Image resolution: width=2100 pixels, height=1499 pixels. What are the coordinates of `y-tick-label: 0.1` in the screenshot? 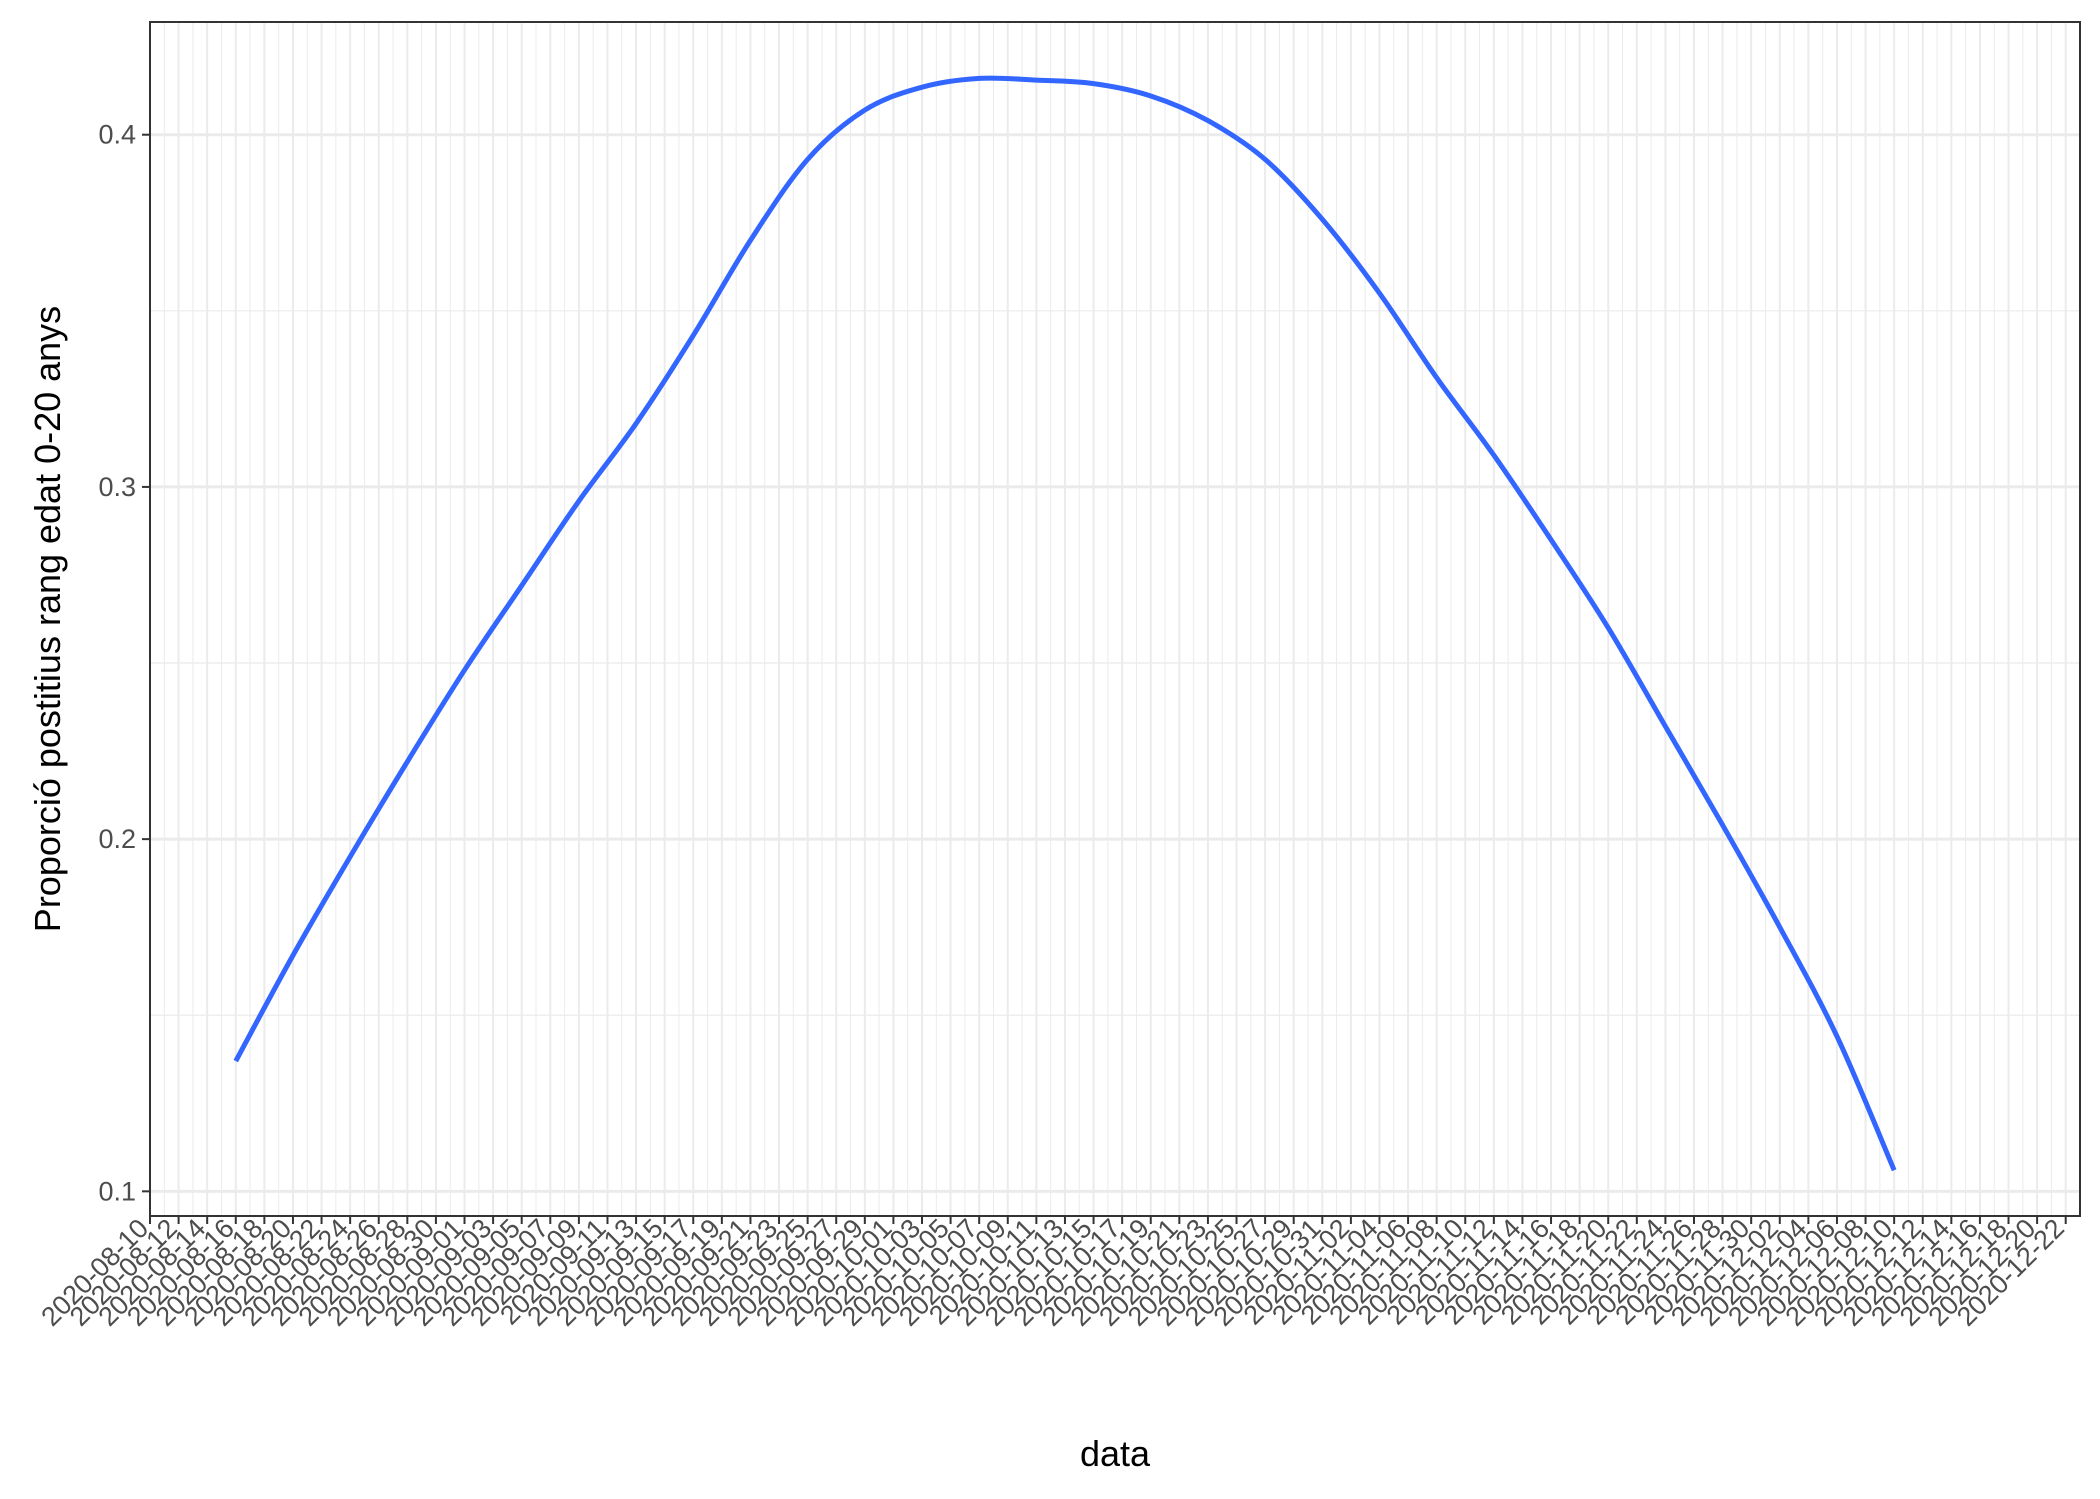 It's located at (117, 1191).